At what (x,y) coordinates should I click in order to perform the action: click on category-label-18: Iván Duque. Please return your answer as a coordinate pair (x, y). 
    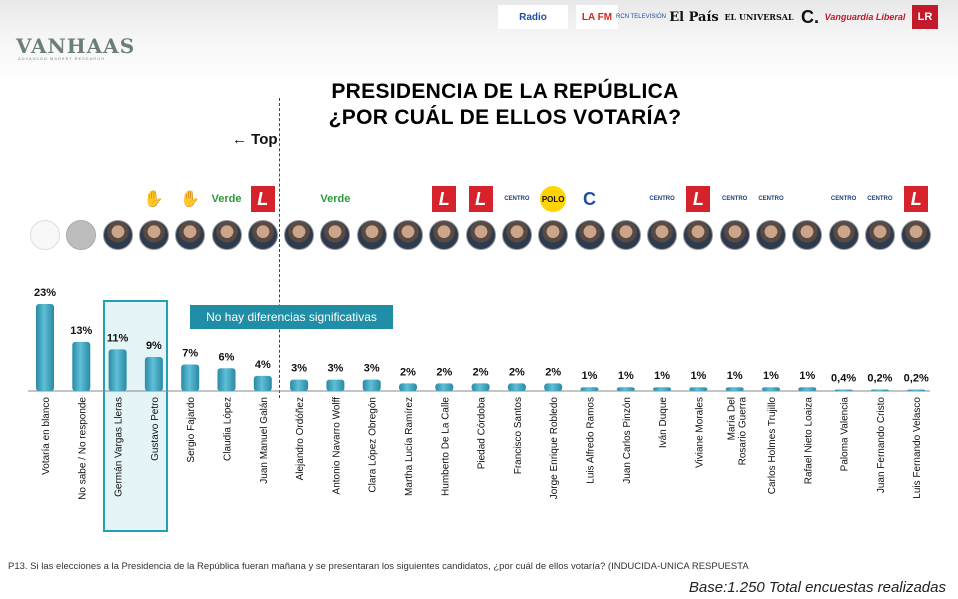
    Looking at the image, I should click on (663, 423).